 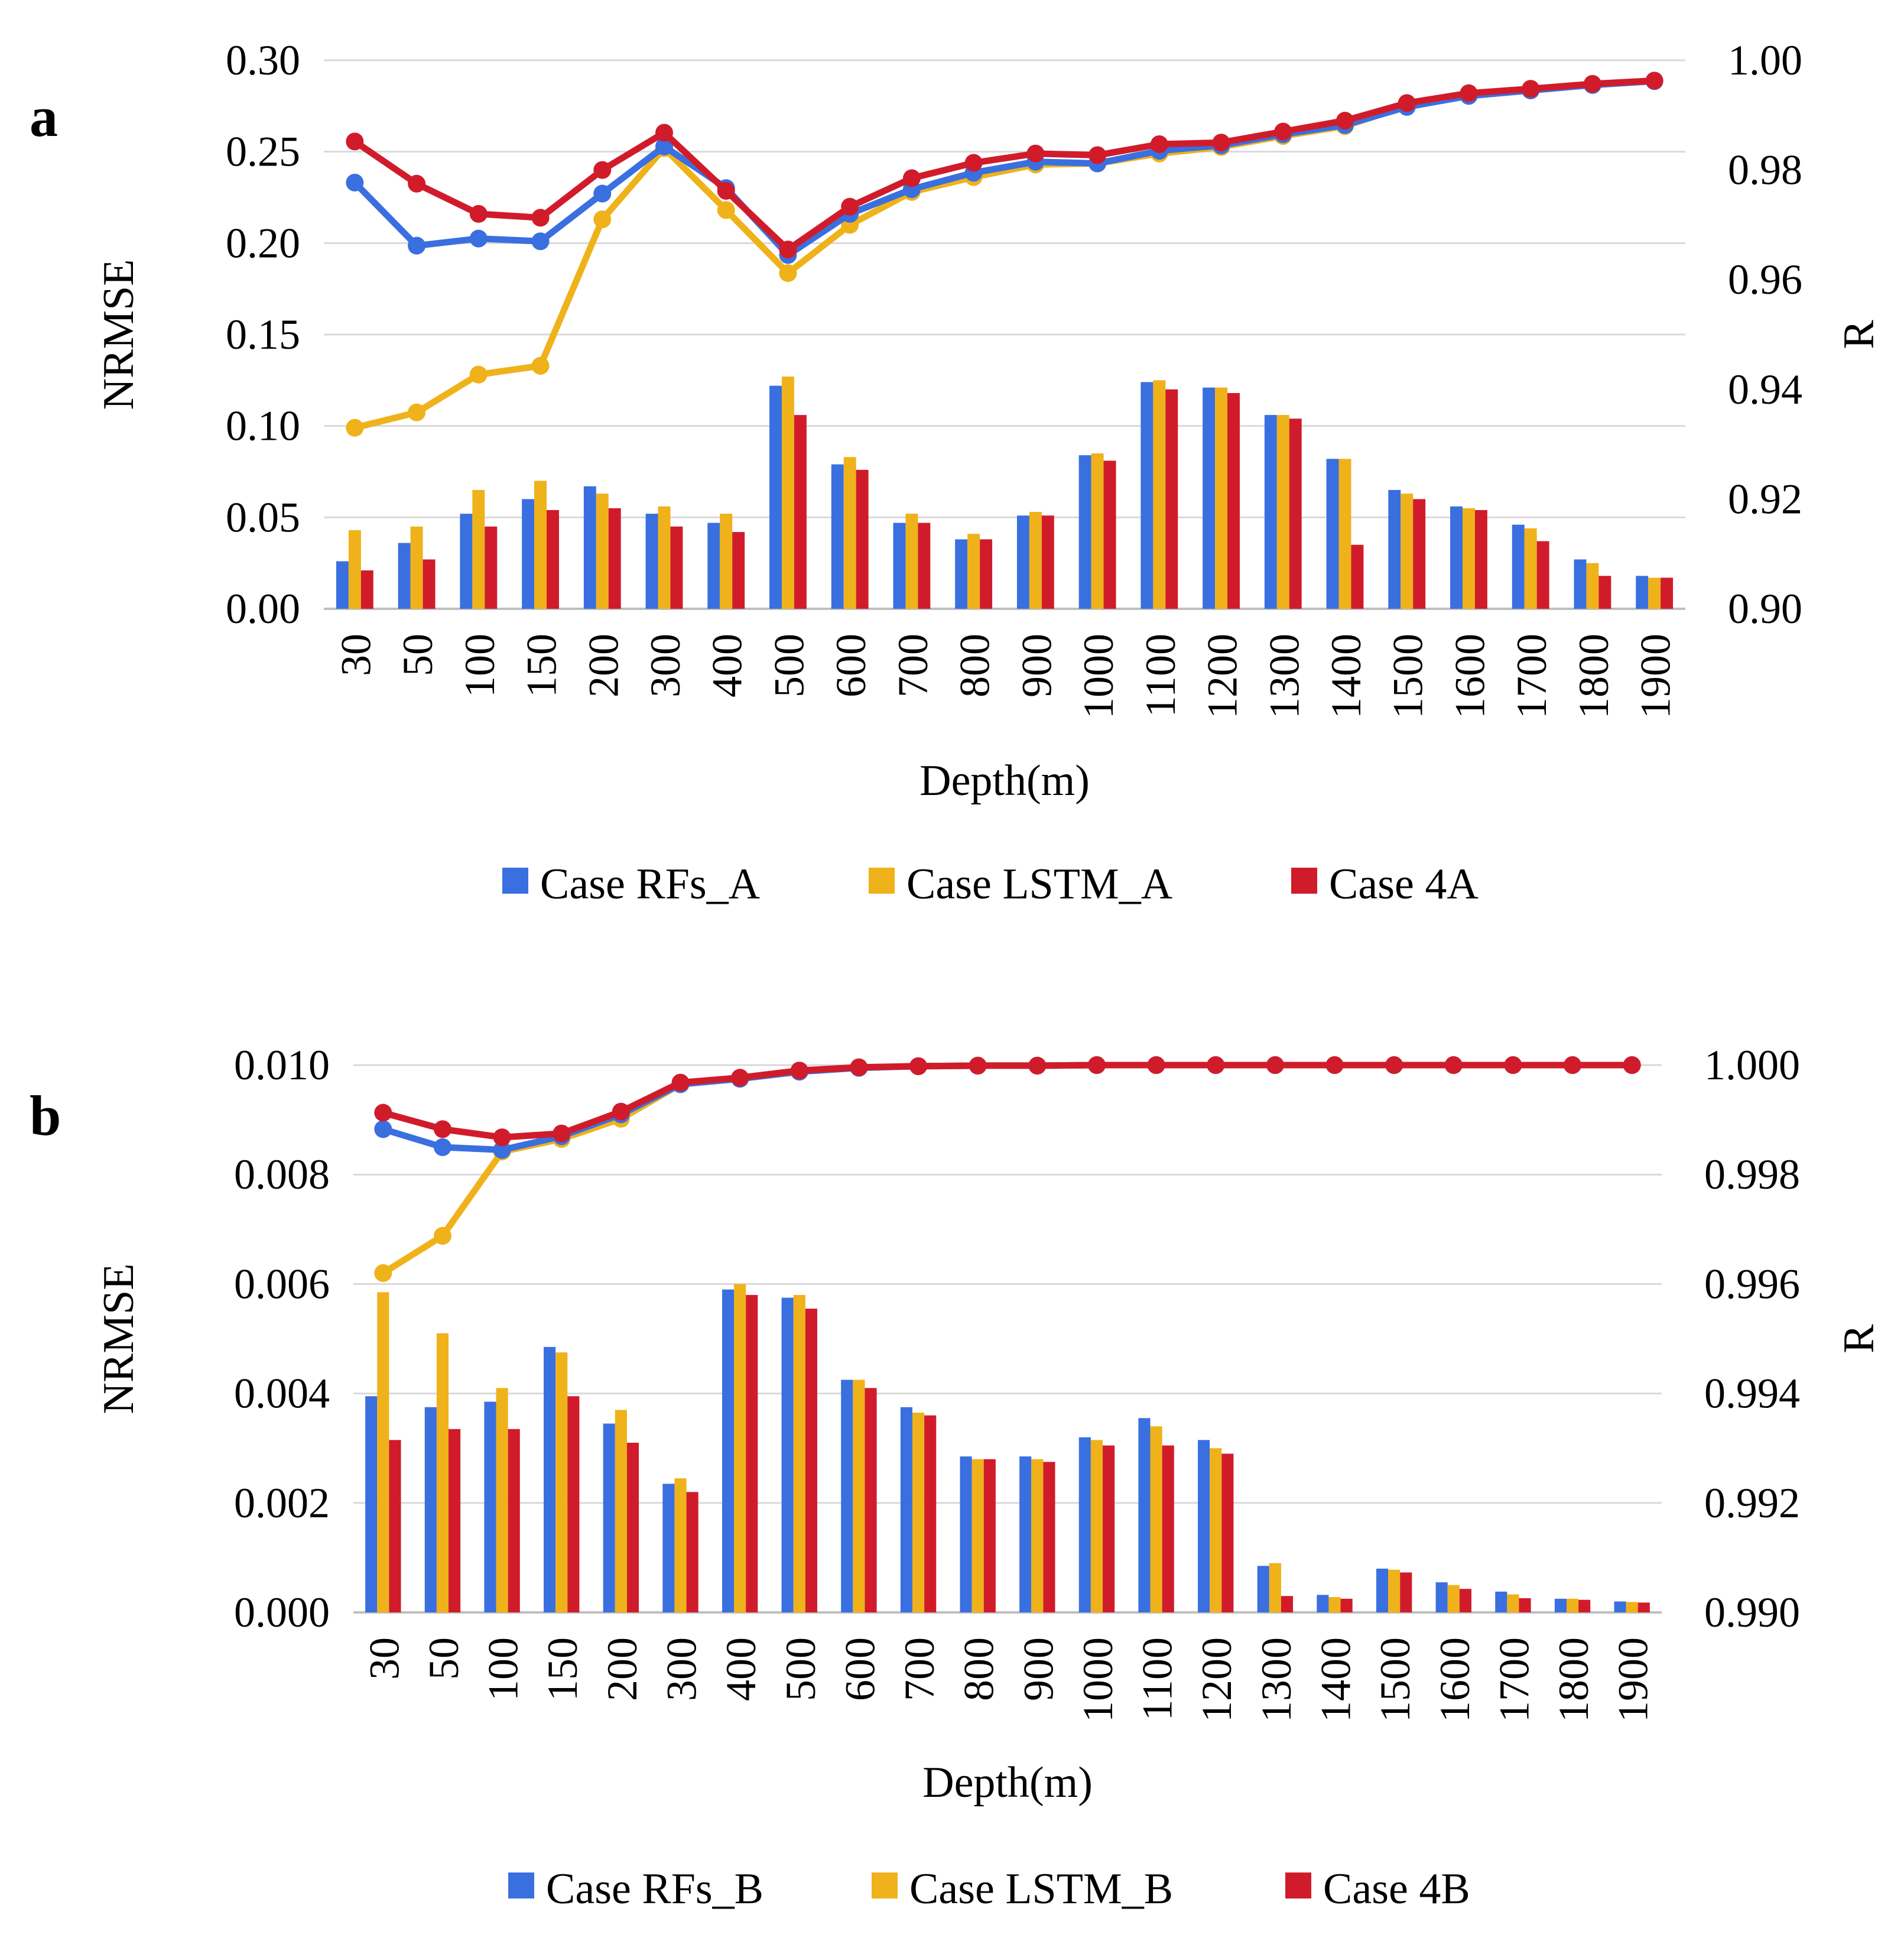 I want to click on x-tick-label: 1100, so click(x=1157, y=1679).